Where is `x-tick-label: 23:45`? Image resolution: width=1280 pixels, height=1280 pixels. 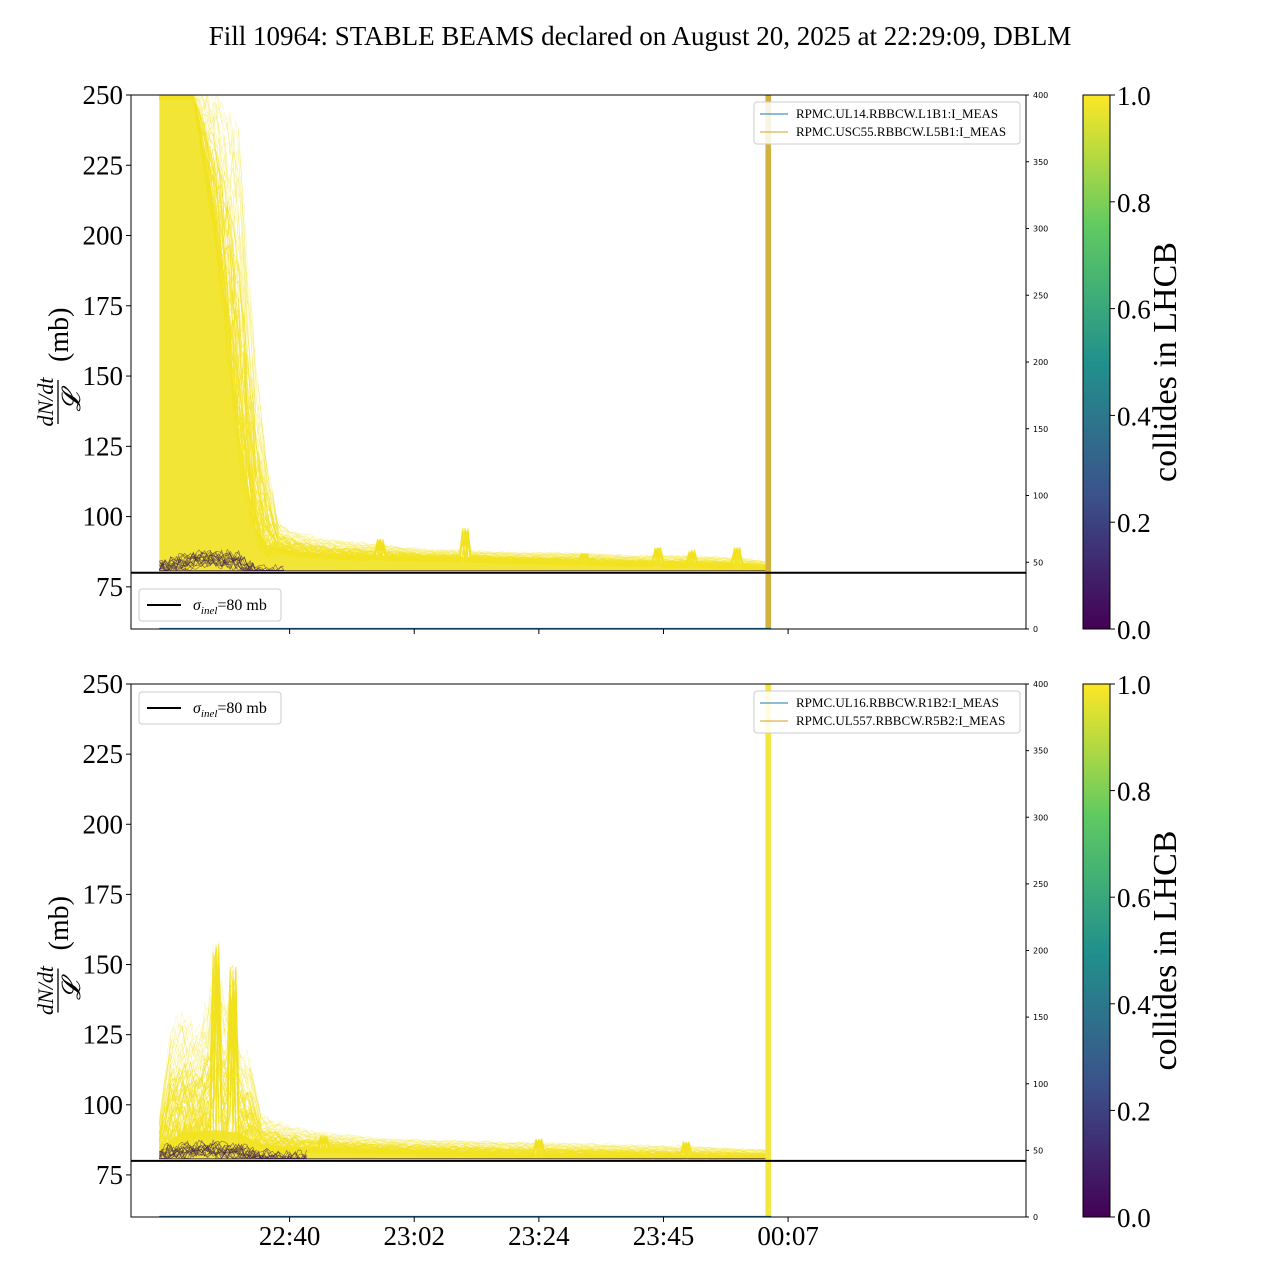 x-tick-label: 23:45 is located at coordinates (664, 1236).